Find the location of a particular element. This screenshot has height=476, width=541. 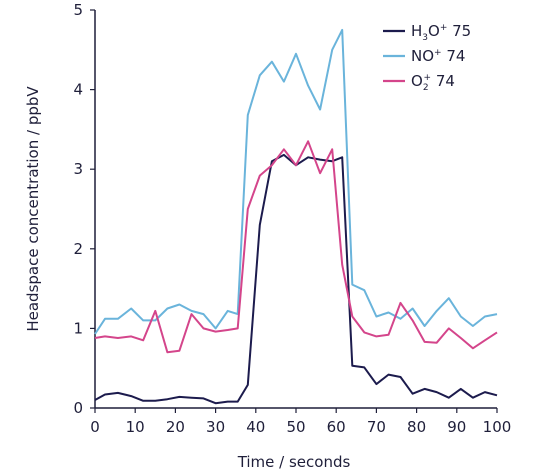

x-tick-label: 0 is located at coordinates (95, 427).